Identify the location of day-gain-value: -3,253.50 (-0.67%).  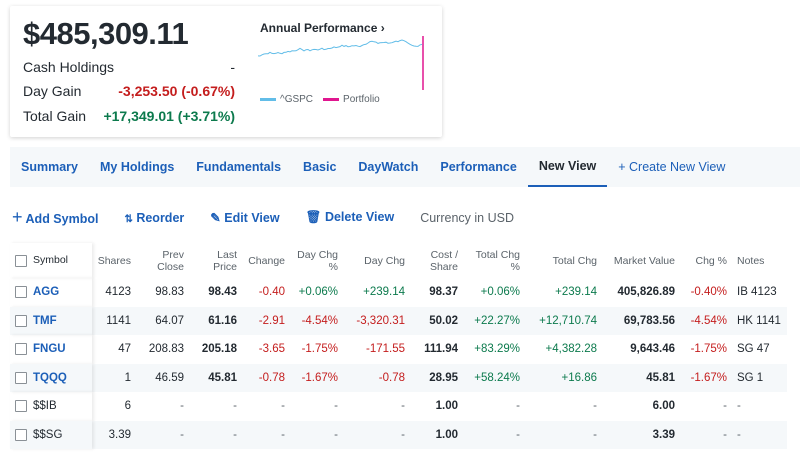
(176, 91).